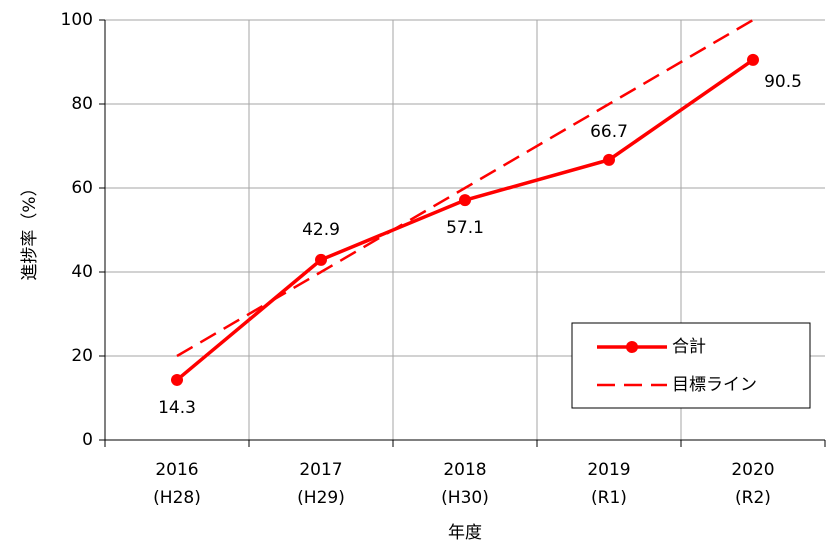 Image resolution: width=827 pixels, height=548 pixels. I want to click on data-label: 14.3, so click(177, 408).